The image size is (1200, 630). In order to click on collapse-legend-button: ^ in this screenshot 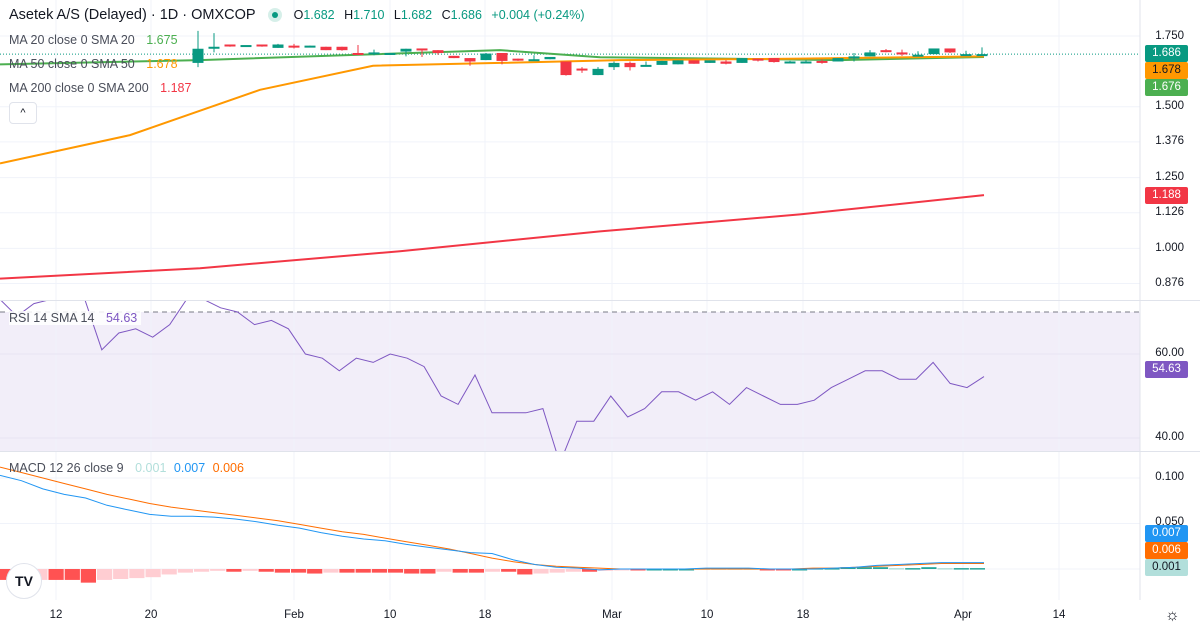, I will do `click(23, 113)`.